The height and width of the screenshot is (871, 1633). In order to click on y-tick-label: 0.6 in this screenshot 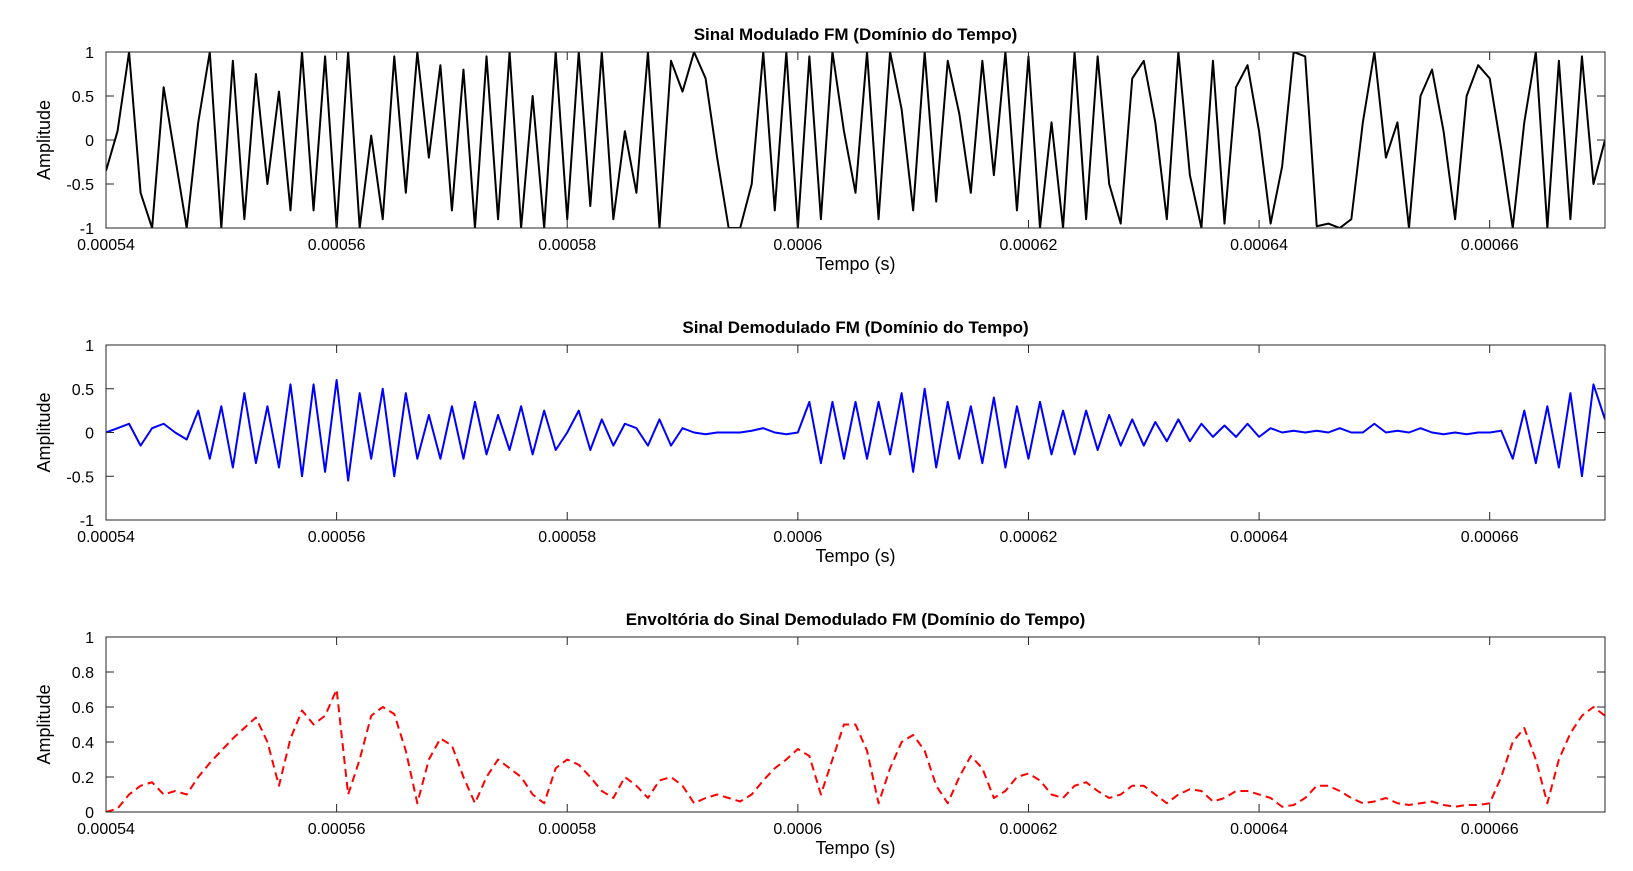, I will do `click(83, 708)`.